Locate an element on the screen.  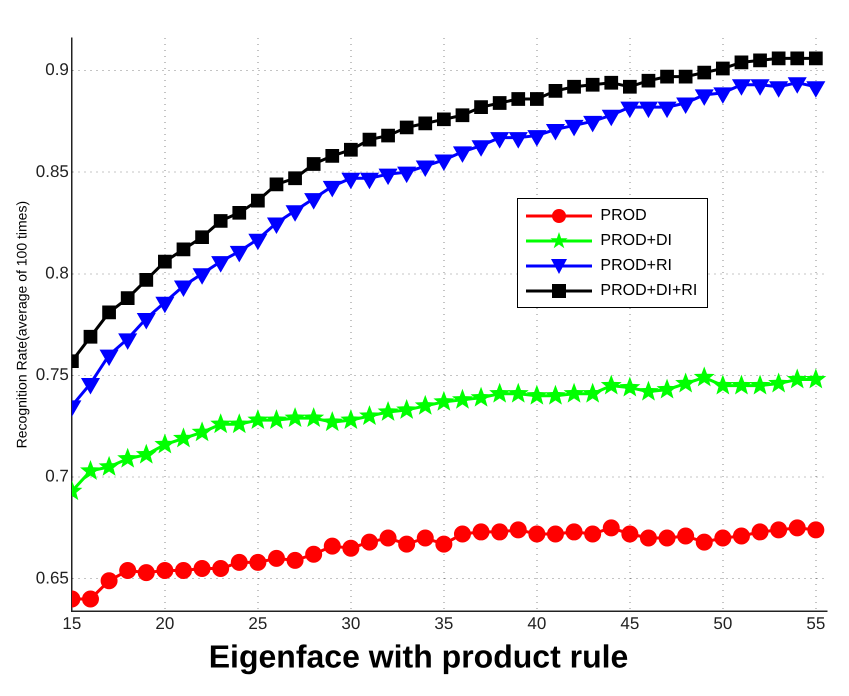
y-tick-label: 0.85 is located at coordinates (52, 171).